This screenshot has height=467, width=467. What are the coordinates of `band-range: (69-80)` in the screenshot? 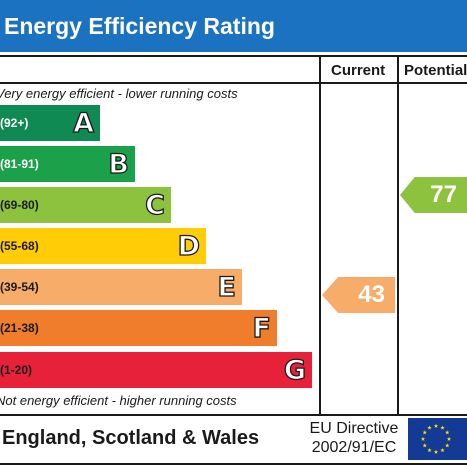 It's located at (19, 205).